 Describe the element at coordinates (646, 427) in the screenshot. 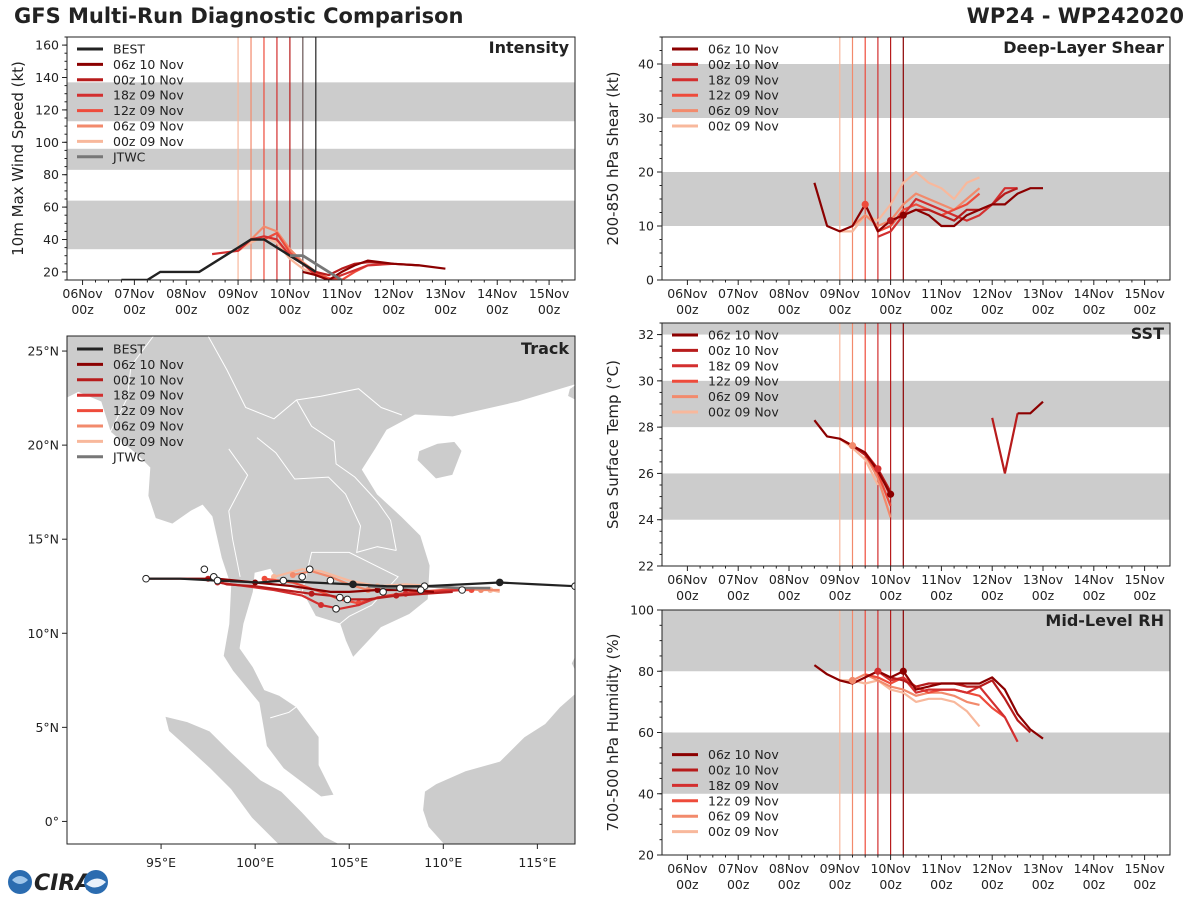

I see `sst-ytick-label: 28` at that location.